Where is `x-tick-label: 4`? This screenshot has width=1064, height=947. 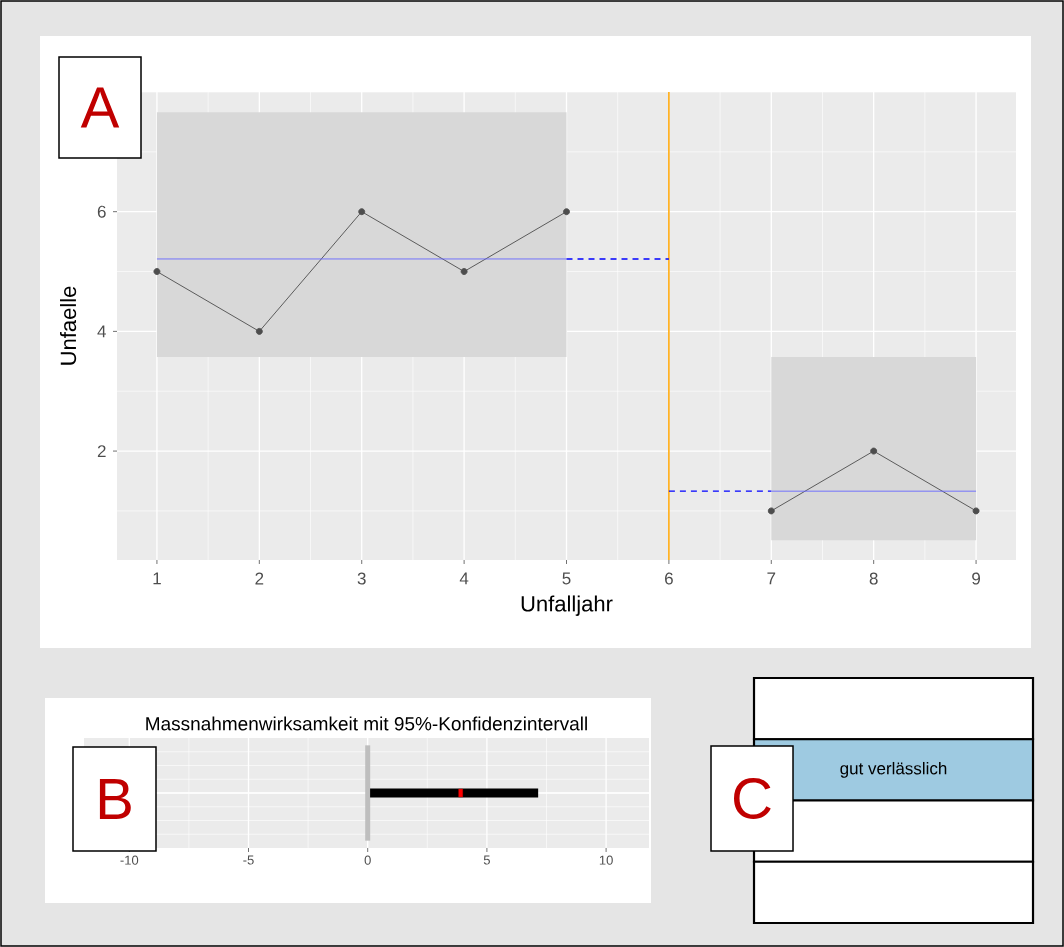 x-tick-label: 4 is located at coordinates (464, 578).